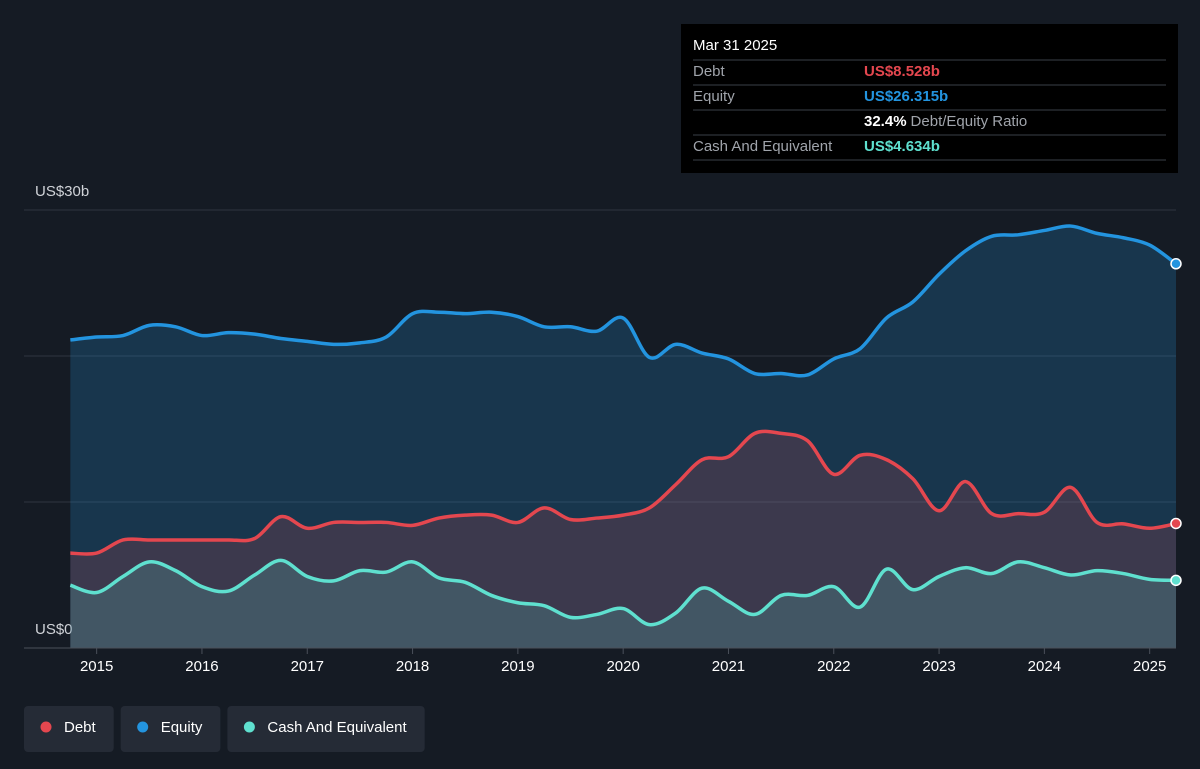 The width and height of the screenshot is (1200, 769). Describe the element at coordinates (307, 666) in the screenshot. I see `x-tick-label: 2017` at that location.